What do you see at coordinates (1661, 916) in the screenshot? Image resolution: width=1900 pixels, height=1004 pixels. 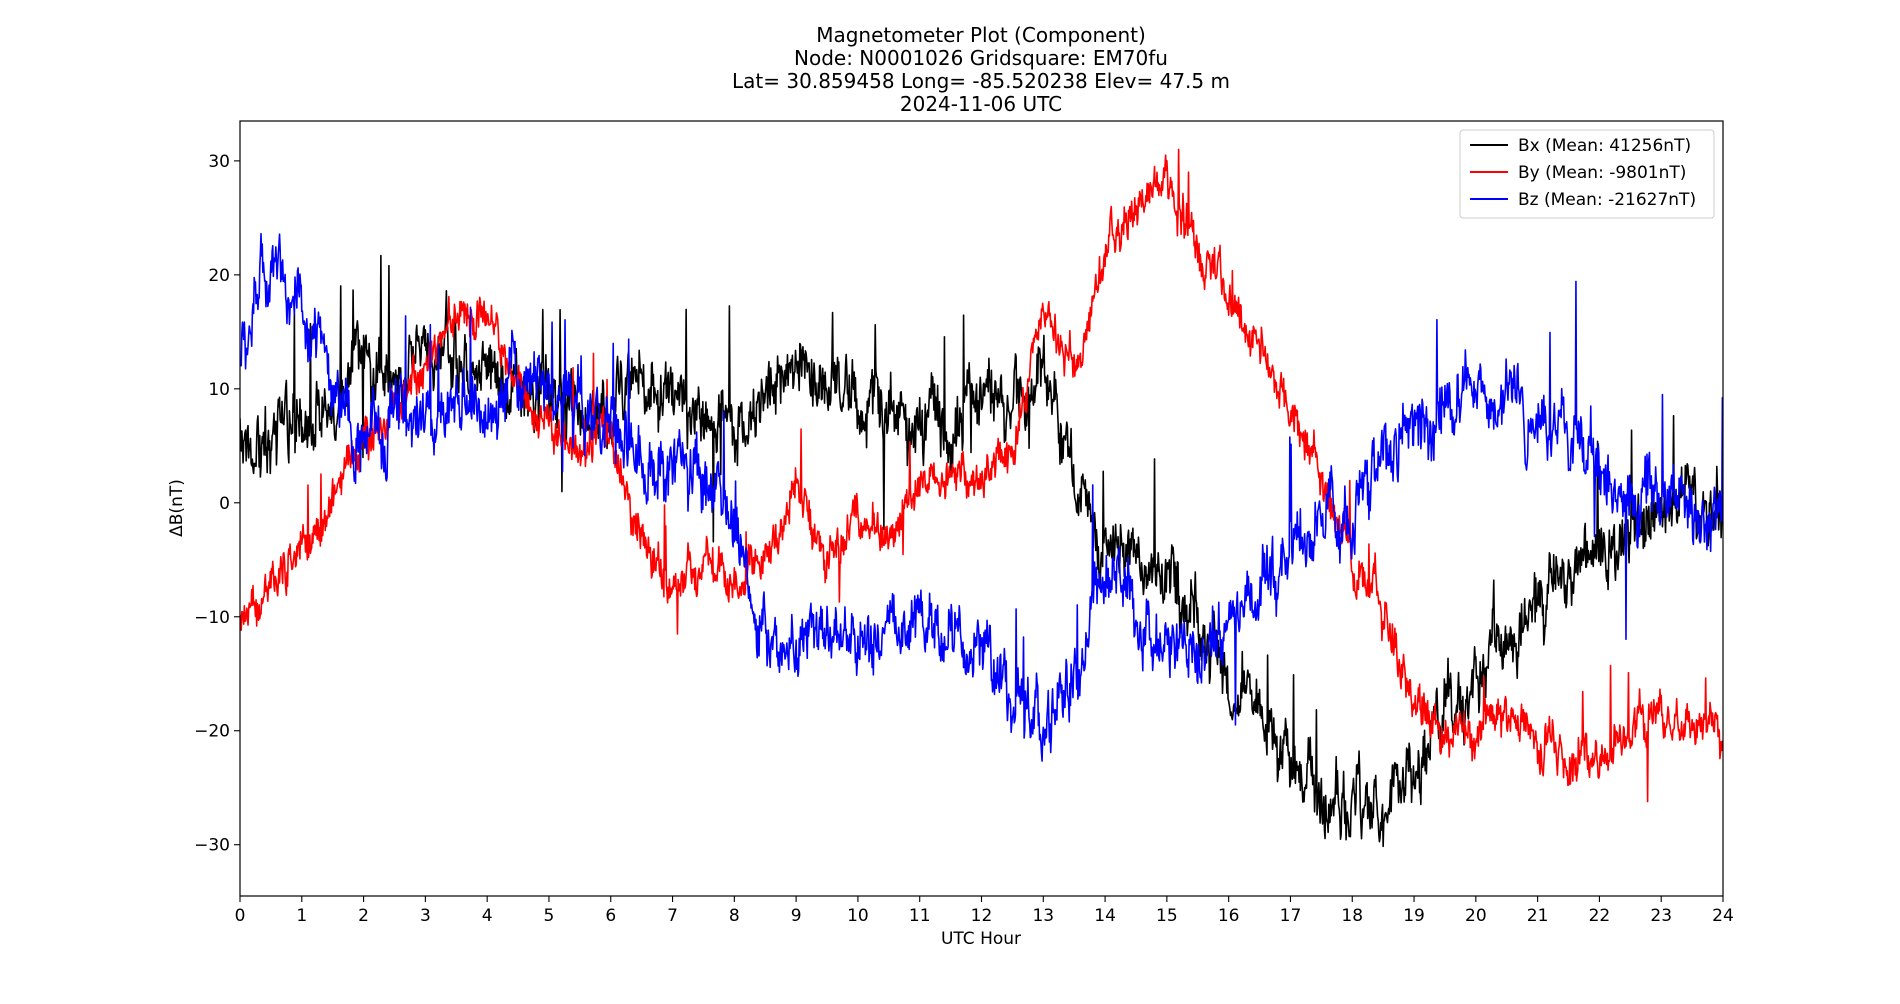 I see `x-tick-label: 23` at bounding box center [1661, 916].